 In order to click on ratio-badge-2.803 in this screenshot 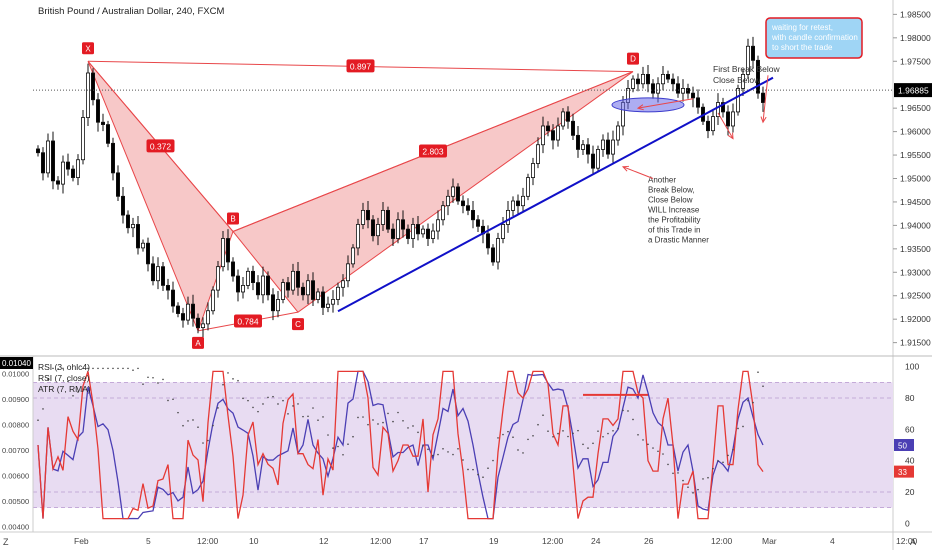, I will do `click(433, 151)`.